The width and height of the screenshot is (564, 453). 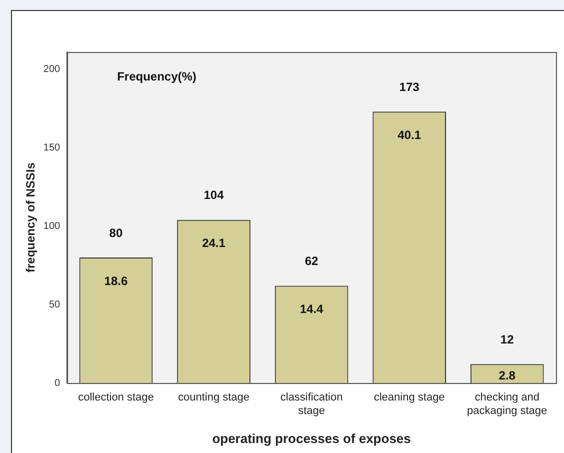 What do you see at coordinates (507, 339) in the screenshot?
I see `data-label: 12` at bounding box center [507, 339].